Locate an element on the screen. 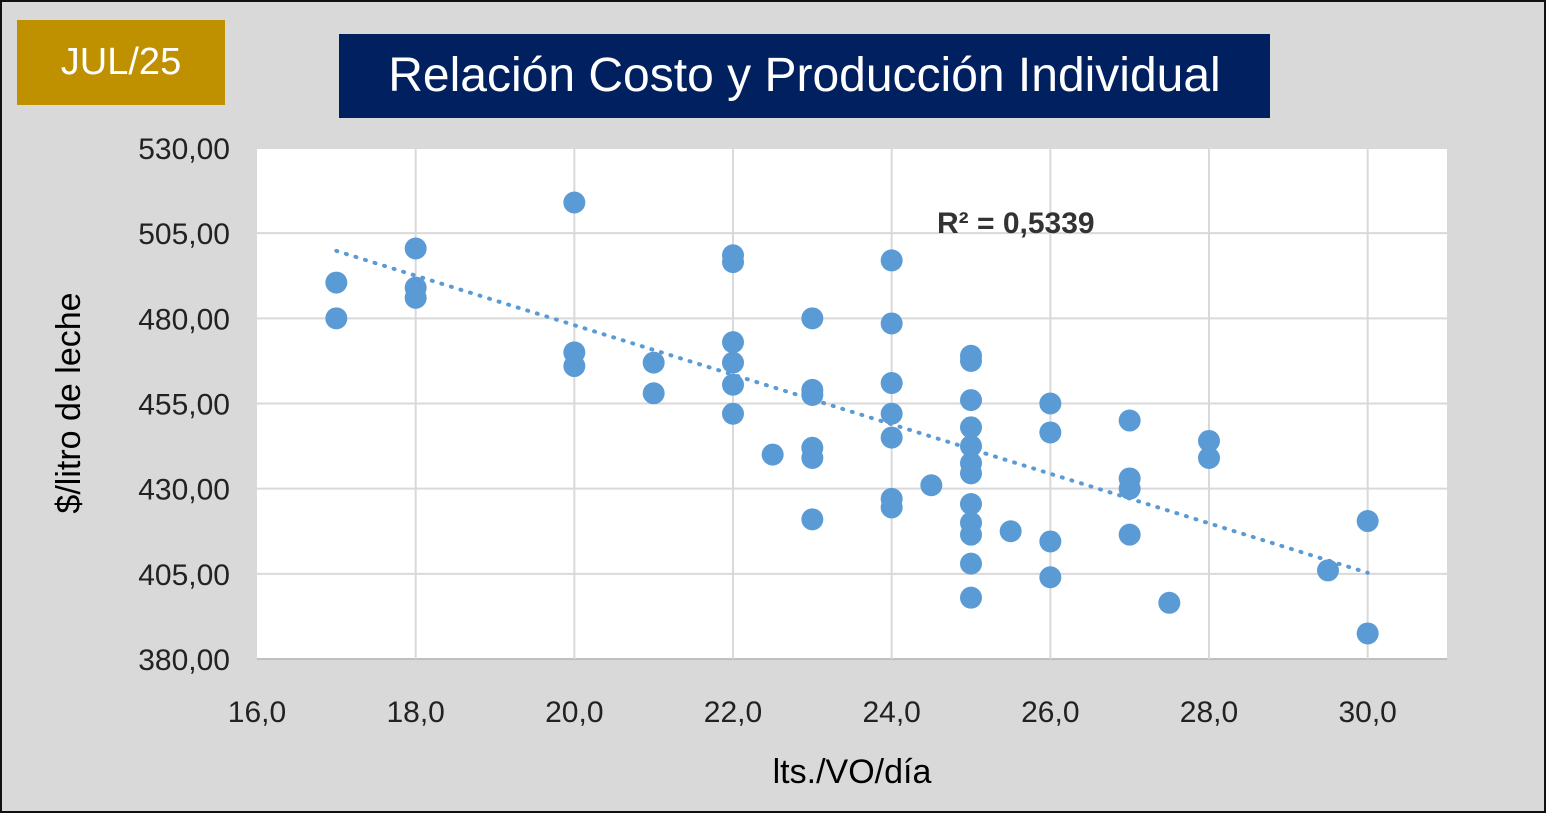  x-tick-label: 30,0 is located at coordinates (1367, 712).